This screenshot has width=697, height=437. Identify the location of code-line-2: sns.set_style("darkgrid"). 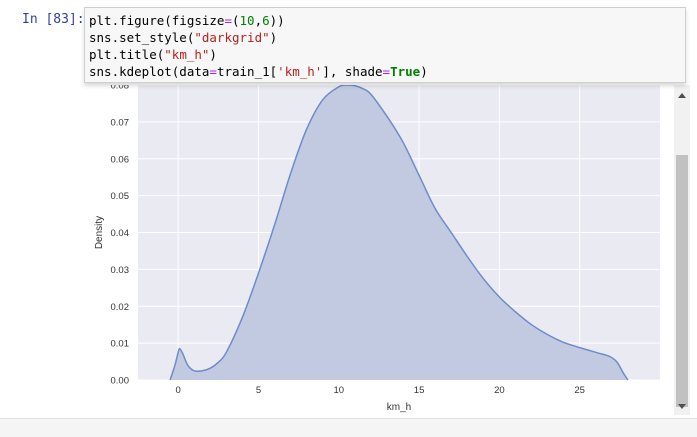
(183, 37).